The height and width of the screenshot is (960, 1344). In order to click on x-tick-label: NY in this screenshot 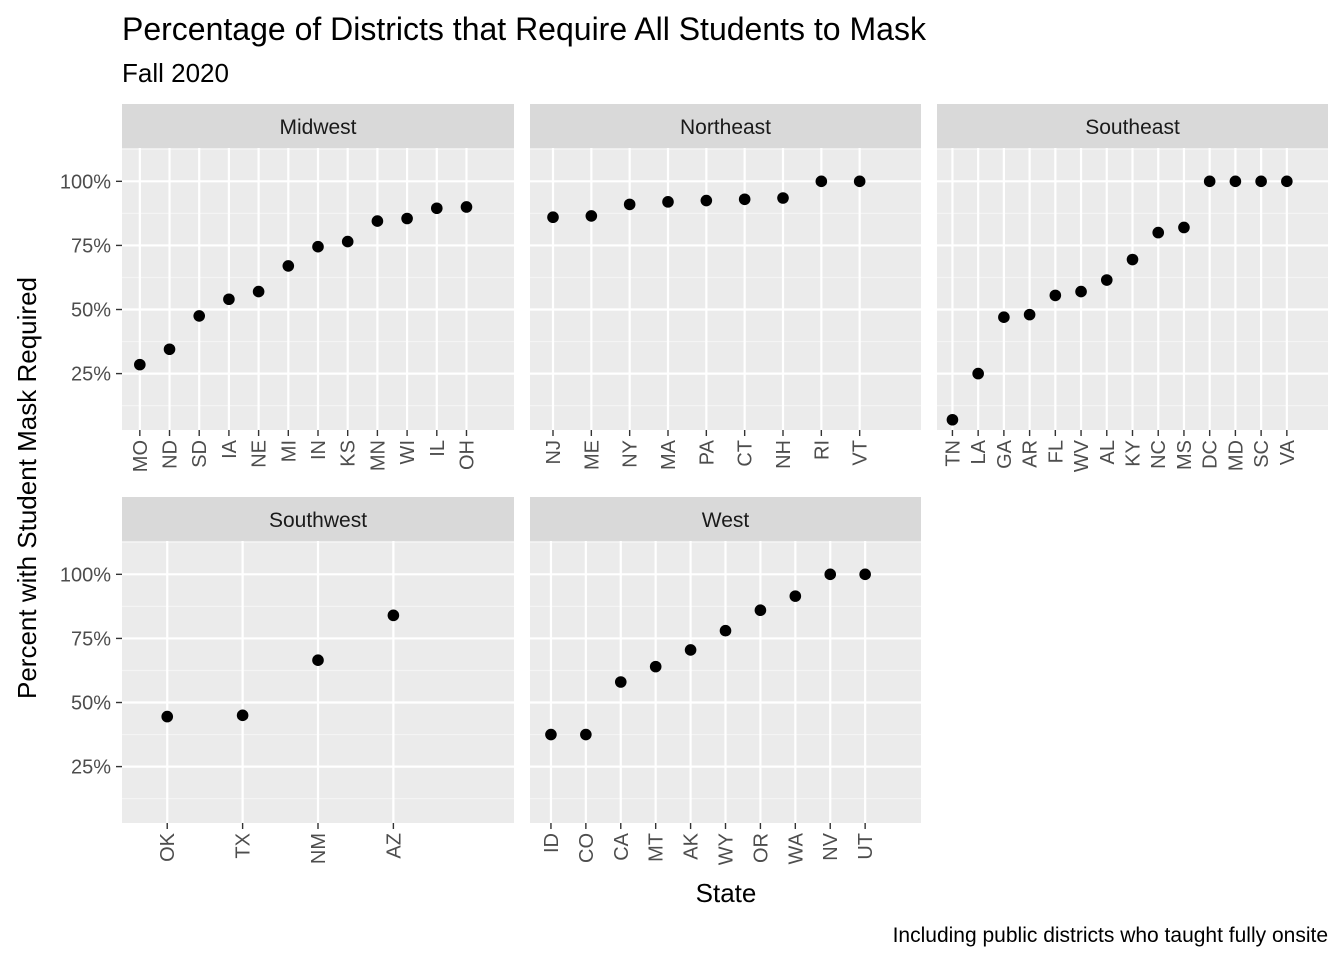, I will do `click(631, 454)`.